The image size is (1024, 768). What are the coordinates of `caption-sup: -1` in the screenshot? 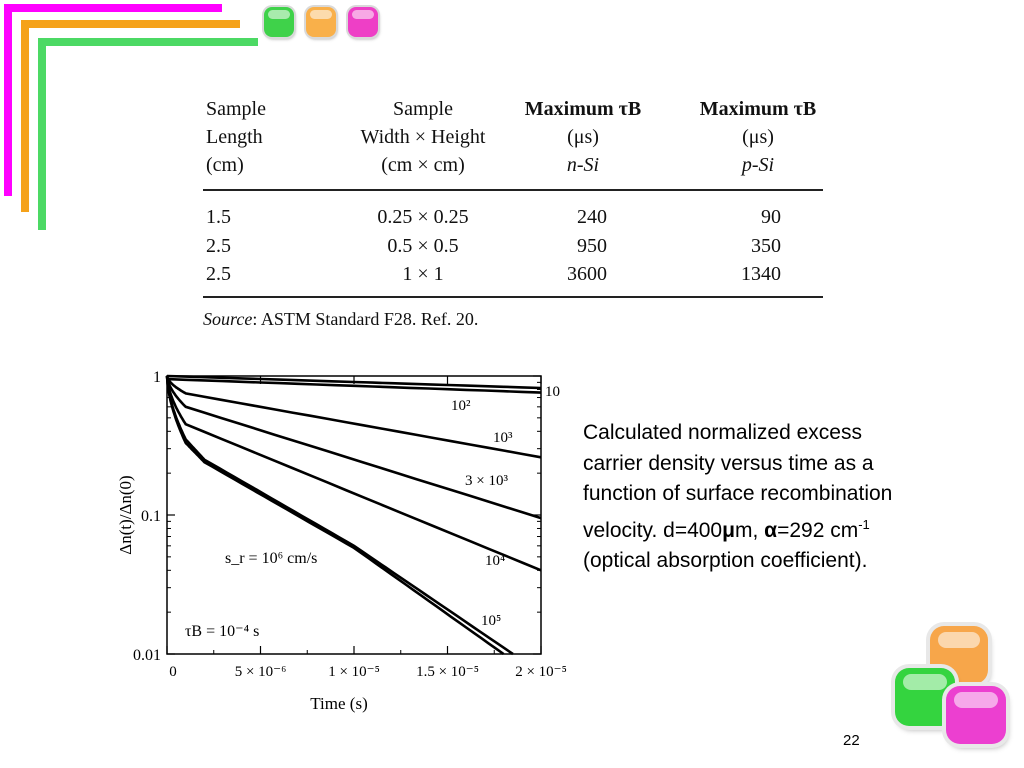 It's located at (864, 524).